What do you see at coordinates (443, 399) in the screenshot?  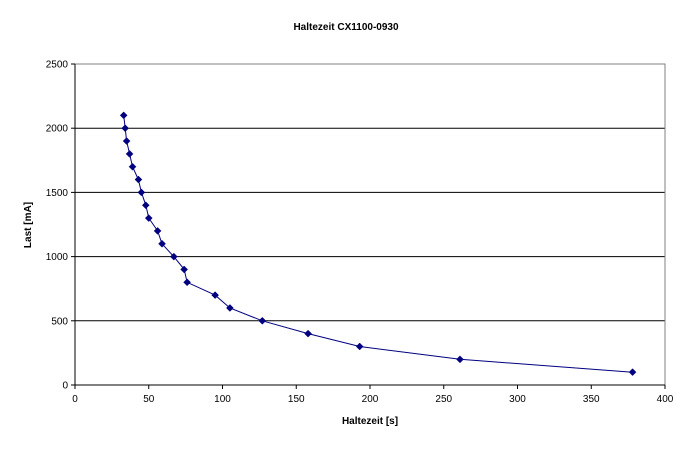 I see `x-tick-label: 250` at bounding box center [443, 399].